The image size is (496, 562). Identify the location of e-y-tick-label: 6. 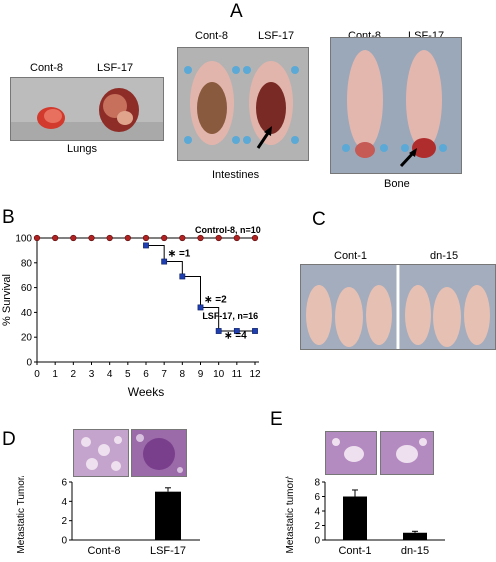
(317, 497).